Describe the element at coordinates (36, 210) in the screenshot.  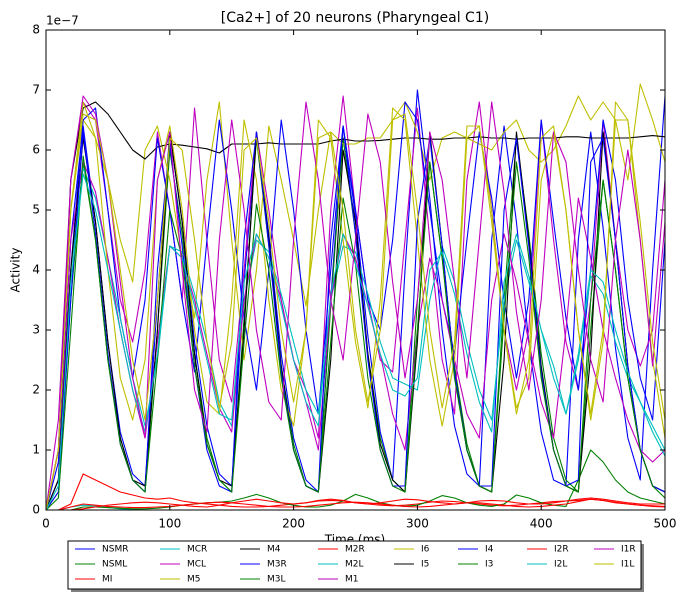
I see `y-tick-label: 5` at that location.